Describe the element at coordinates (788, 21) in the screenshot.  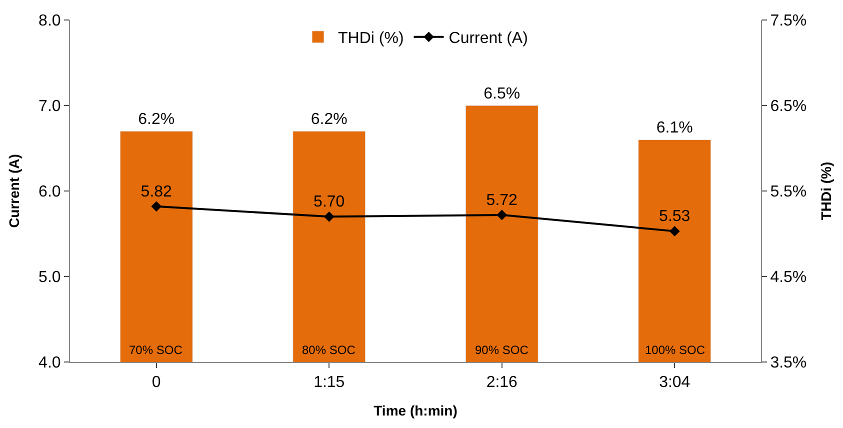
I see `y2-tick-label: 7.5%` at that location.